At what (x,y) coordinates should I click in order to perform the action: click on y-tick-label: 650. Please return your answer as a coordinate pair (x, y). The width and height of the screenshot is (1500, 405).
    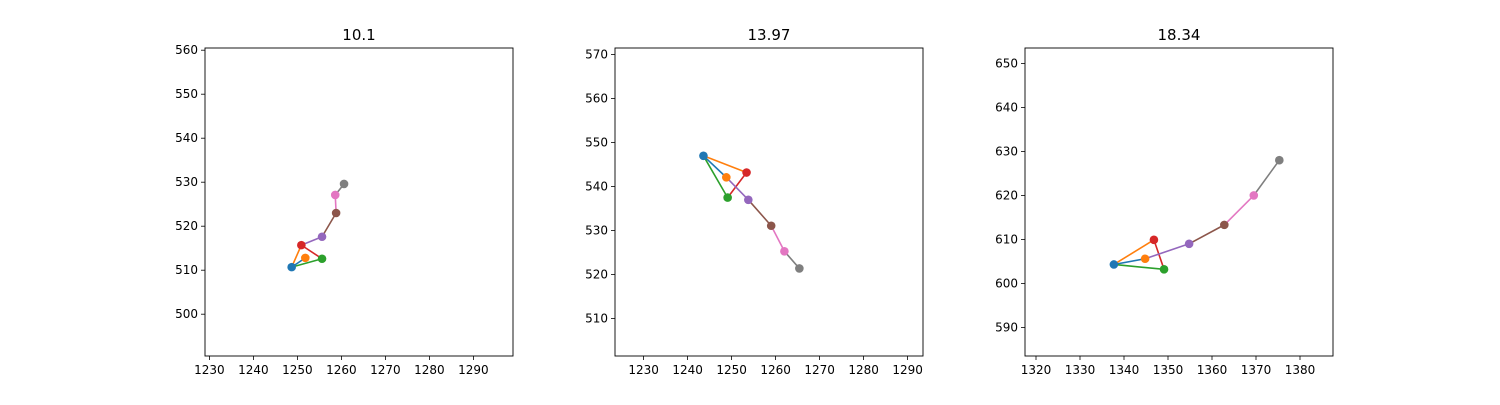
    Looking at the image, I should click on (1006, 63).